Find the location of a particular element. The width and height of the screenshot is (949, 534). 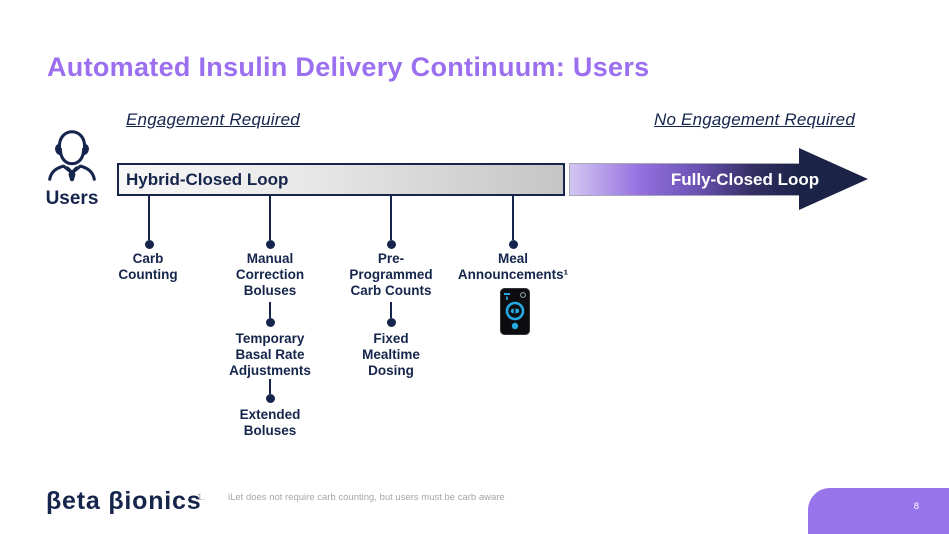

users-figure: Users is located at coordinates (72, 167).